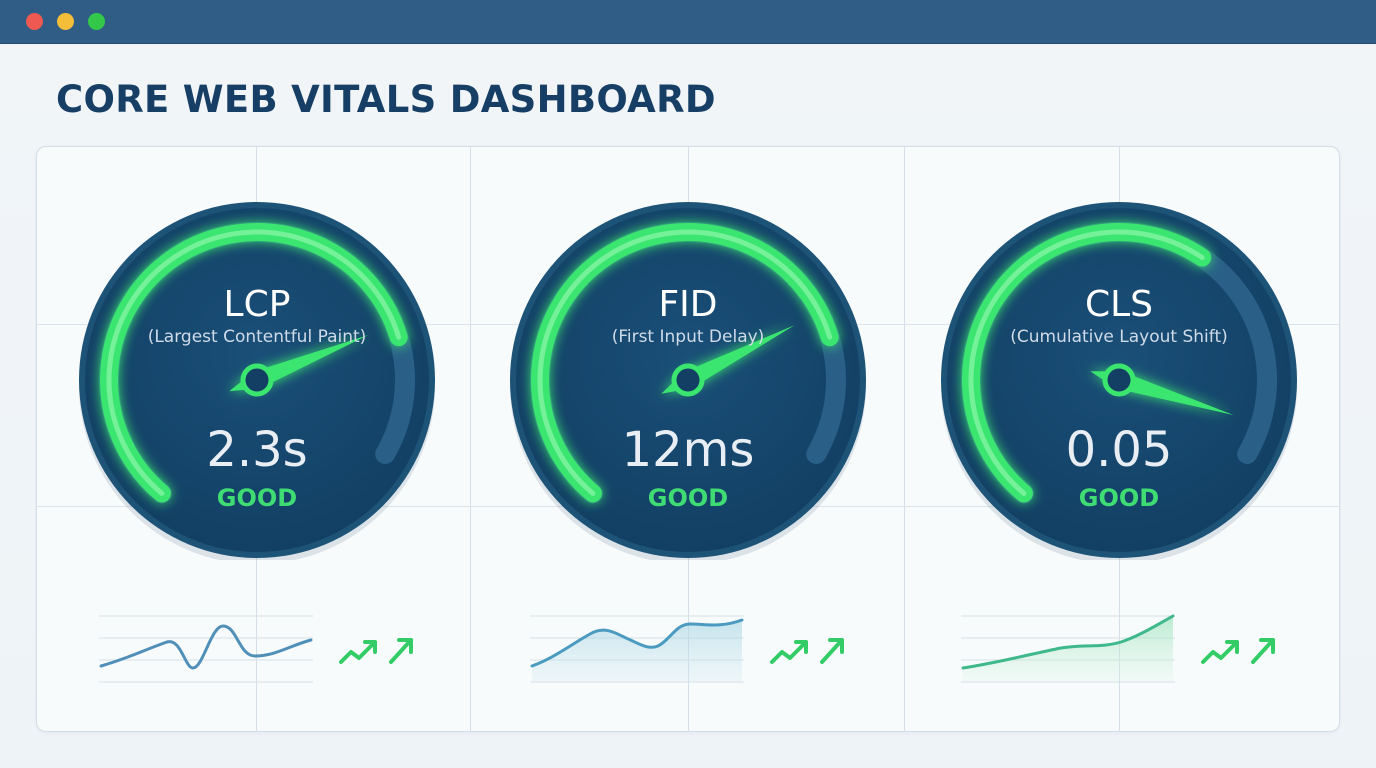 This screenshot has width=1376, height=768. Describe the element at coordinates (688, 337) in the screenshot. I see `metric-full-name: (First Input Delay)` at that location.